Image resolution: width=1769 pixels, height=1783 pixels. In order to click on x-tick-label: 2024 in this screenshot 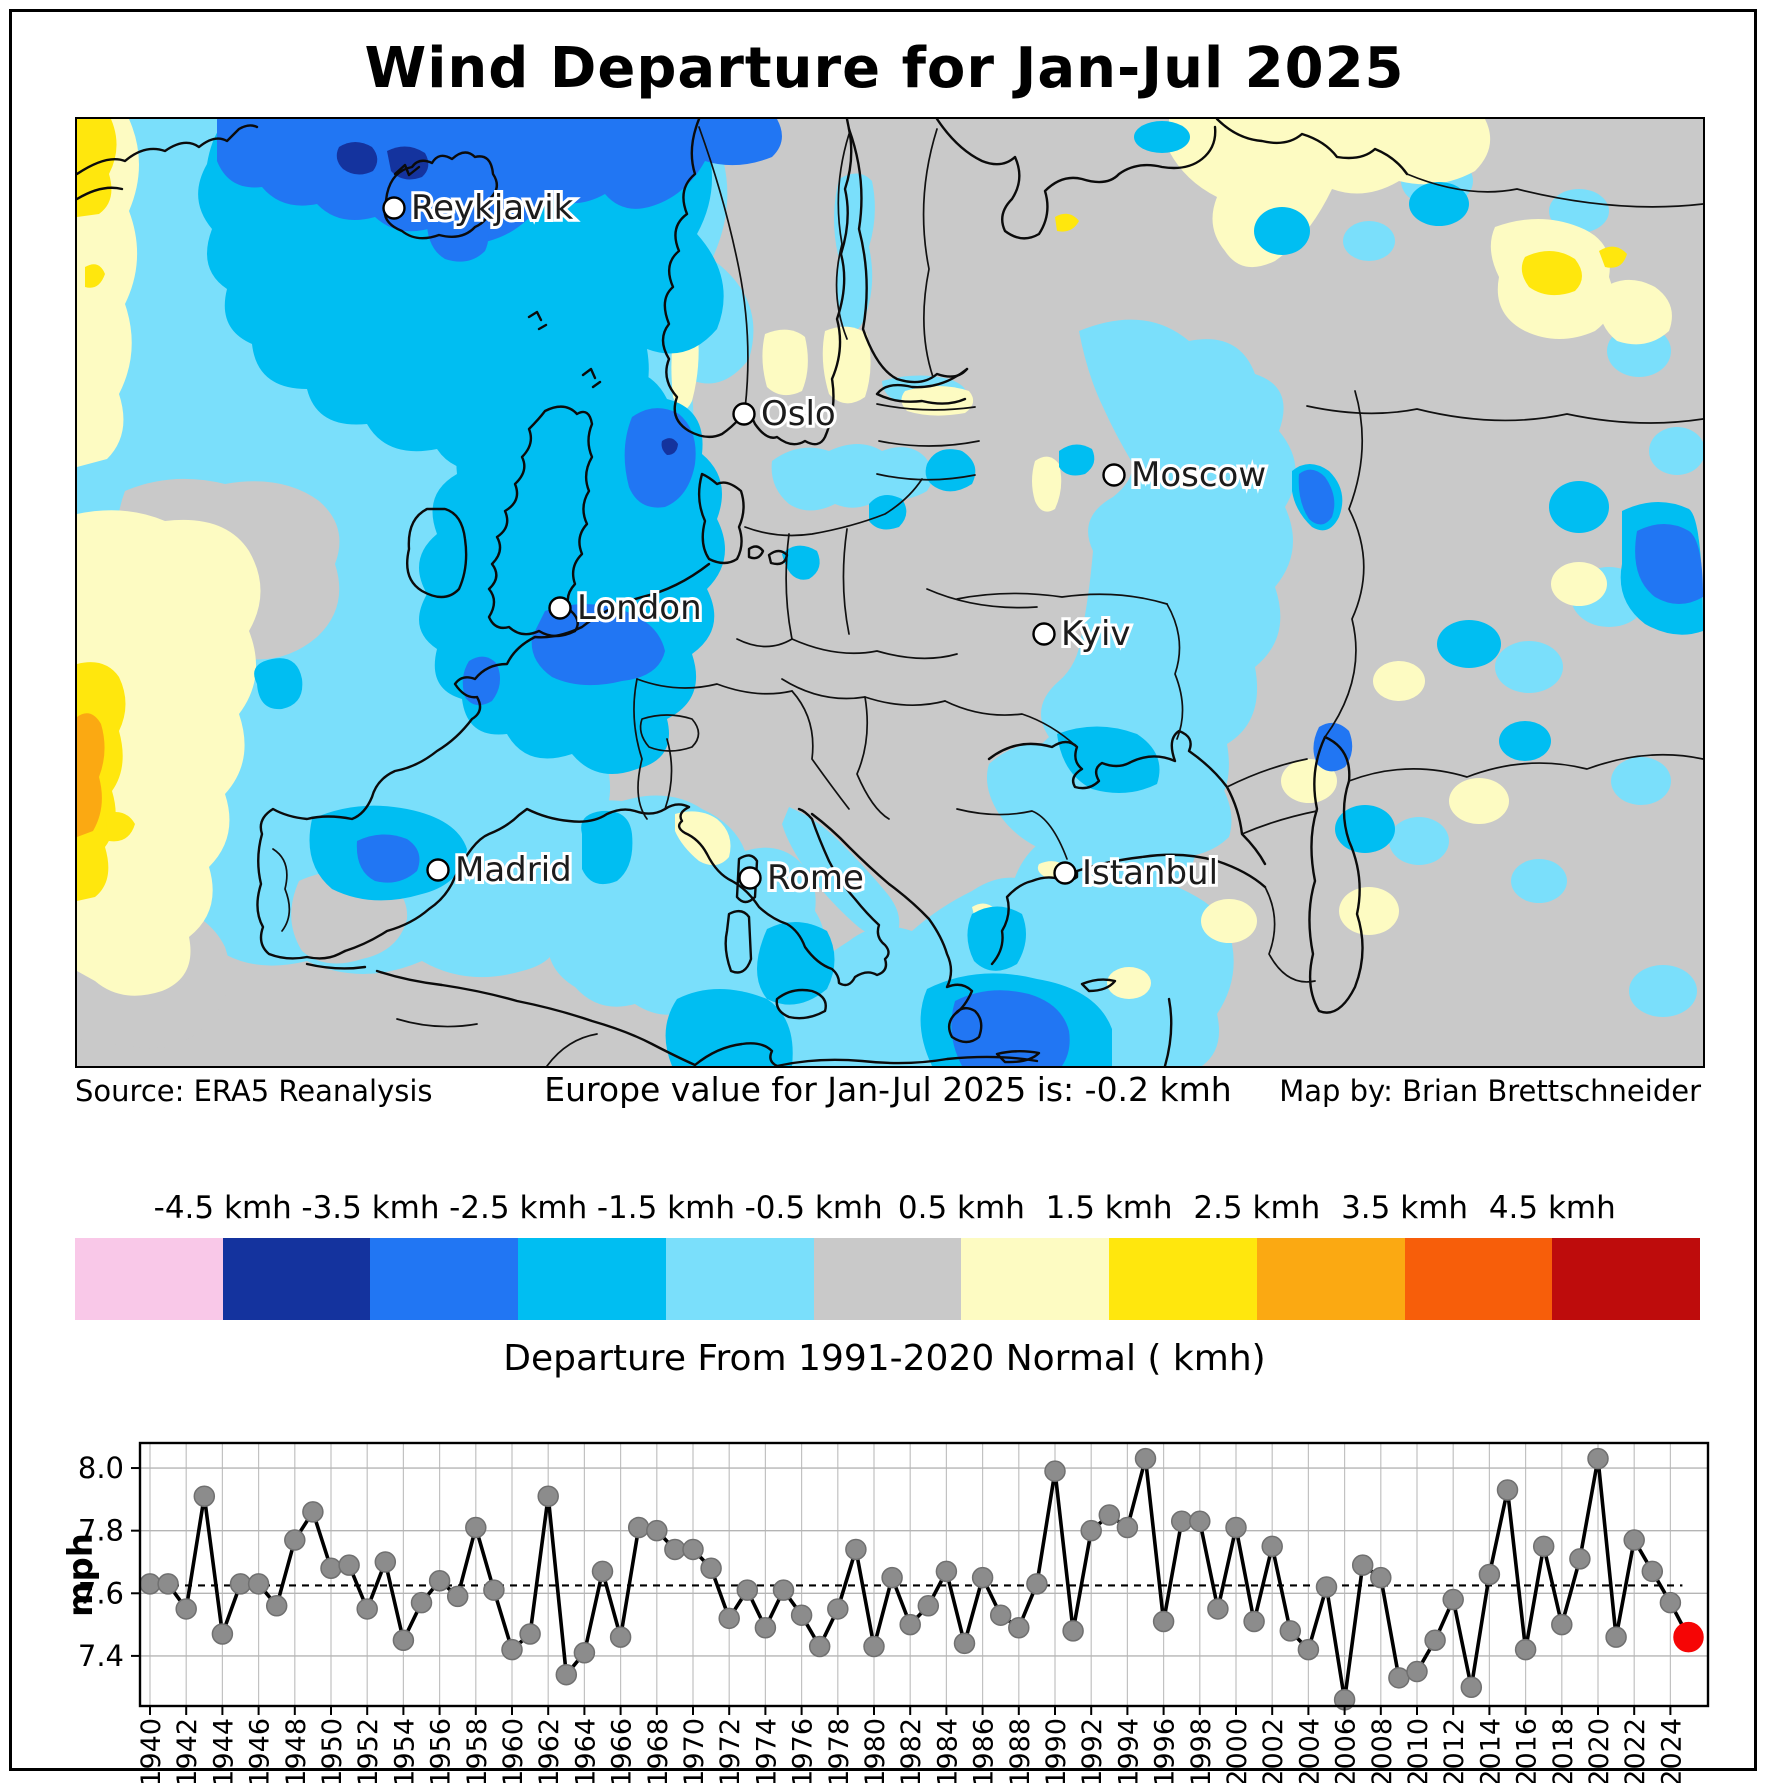, I will do `click(1671, 1750)`.